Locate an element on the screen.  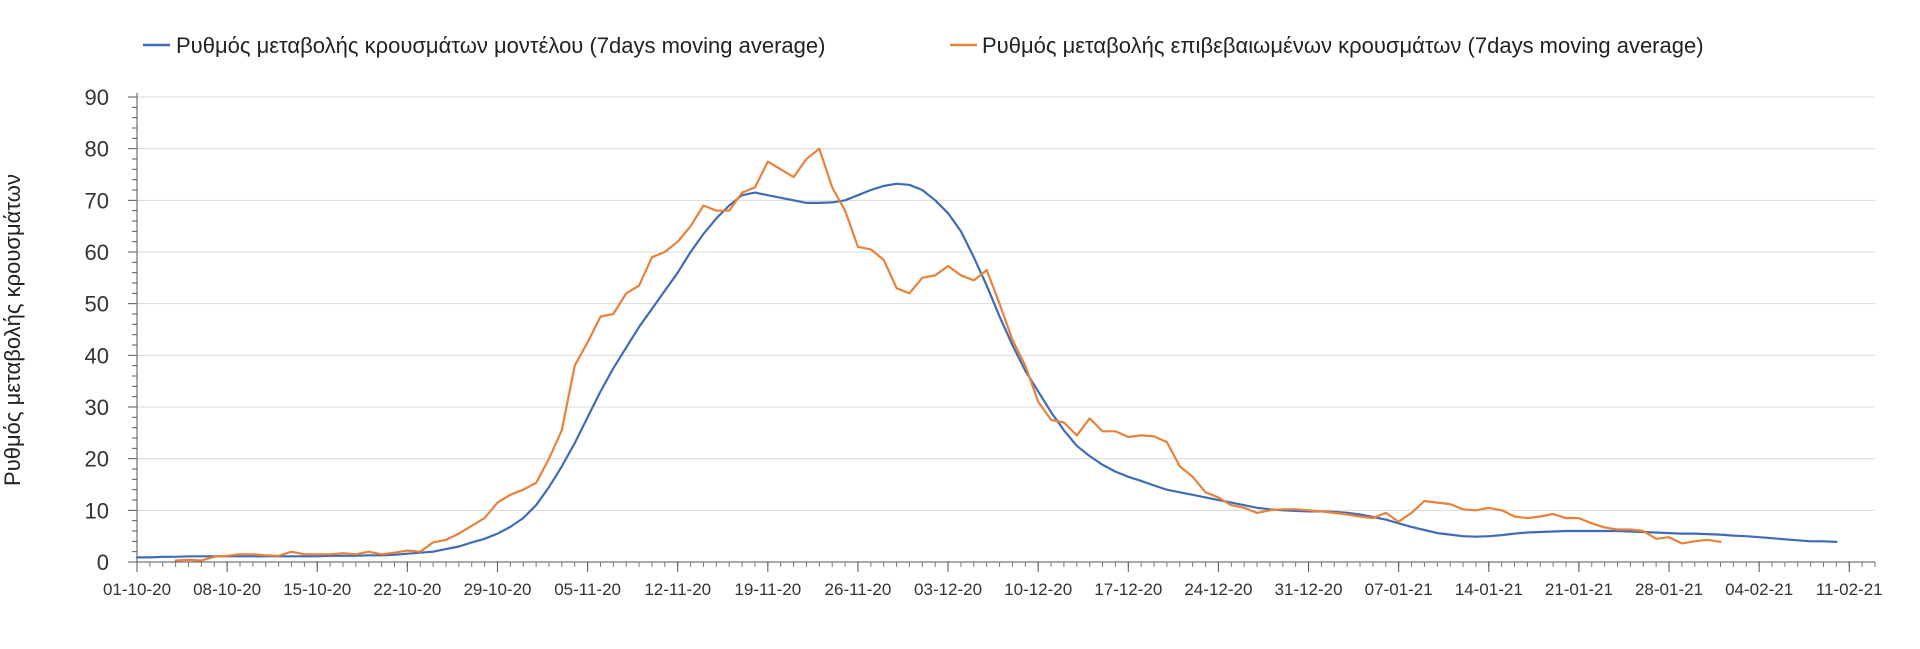
x-tick-label: 29-10-20 is located at coordinates (497, 589).